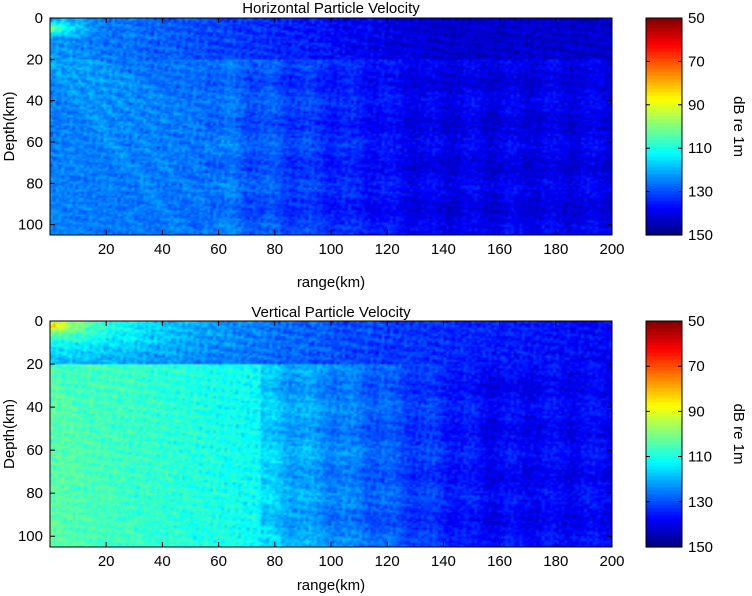 This screenshot has height=596, width=752. Describe the element at coordinates (331, 585) in the screenshot. I see `x-axis-label: range(km)` at that location.